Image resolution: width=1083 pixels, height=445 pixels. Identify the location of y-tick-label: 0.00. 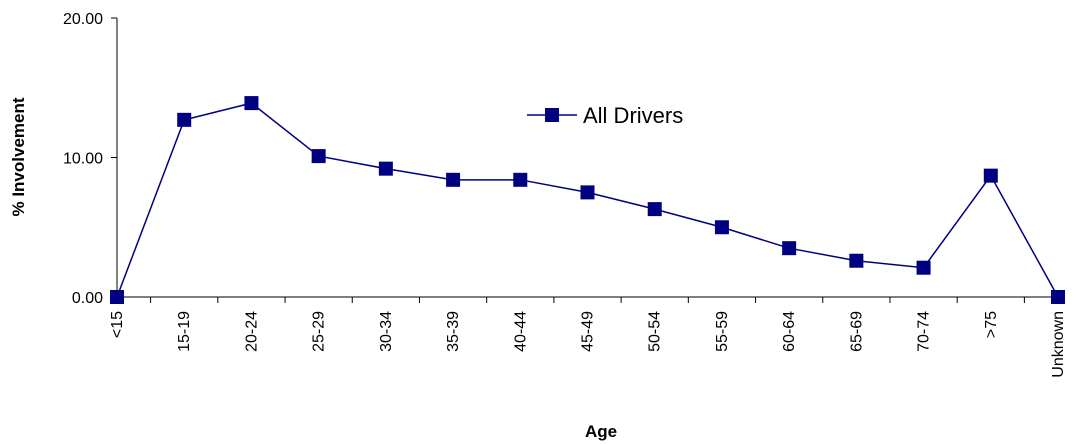
(87, 298).